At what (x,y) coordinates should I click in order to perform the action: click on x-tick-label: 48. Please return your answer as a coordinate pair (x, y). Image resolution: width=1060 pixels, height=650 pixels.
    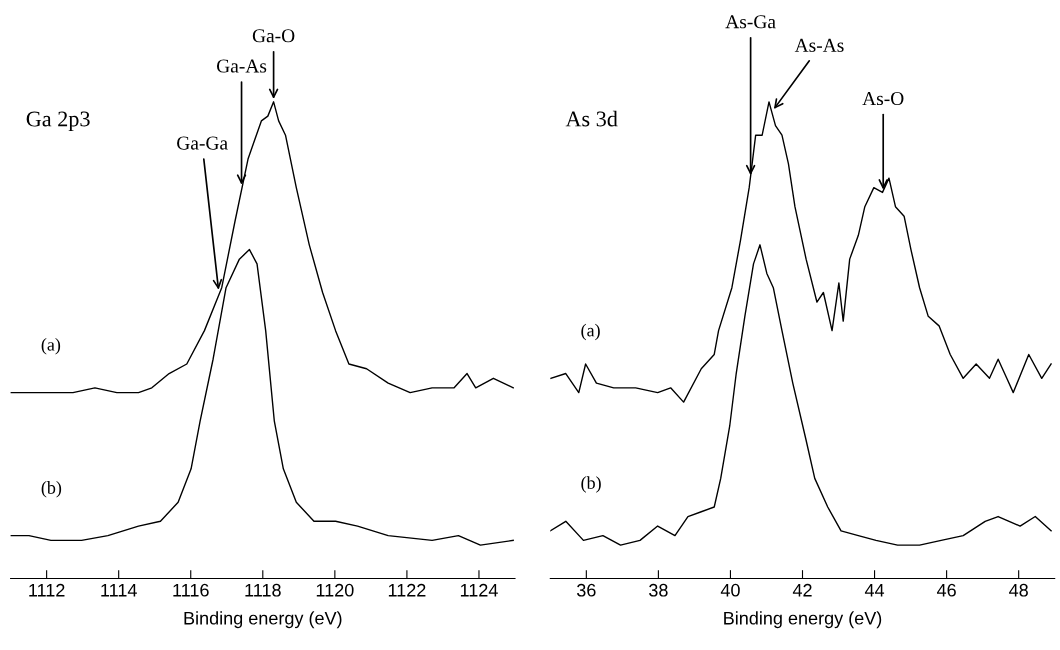
    Looking at the image, I should click on (1018, 590).